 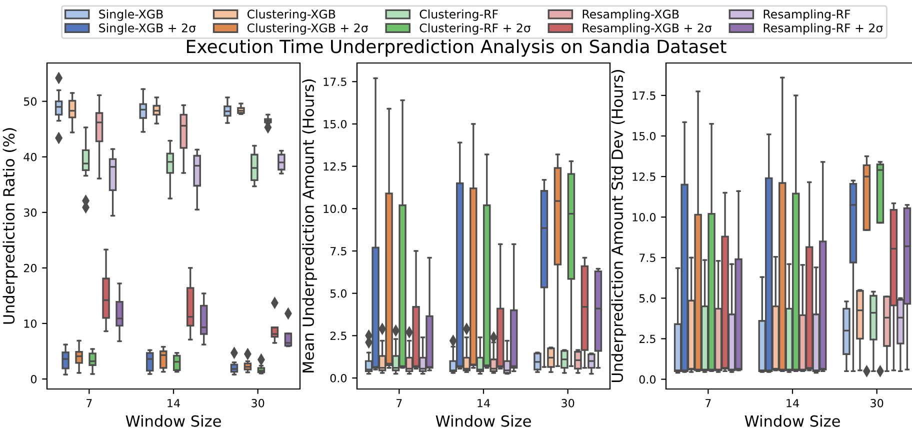 What do you see at coordinates (823, 29) in the screenshot?
I see `legend-label: Resampling-RF + 2σ` at bounding box center [823, 29].